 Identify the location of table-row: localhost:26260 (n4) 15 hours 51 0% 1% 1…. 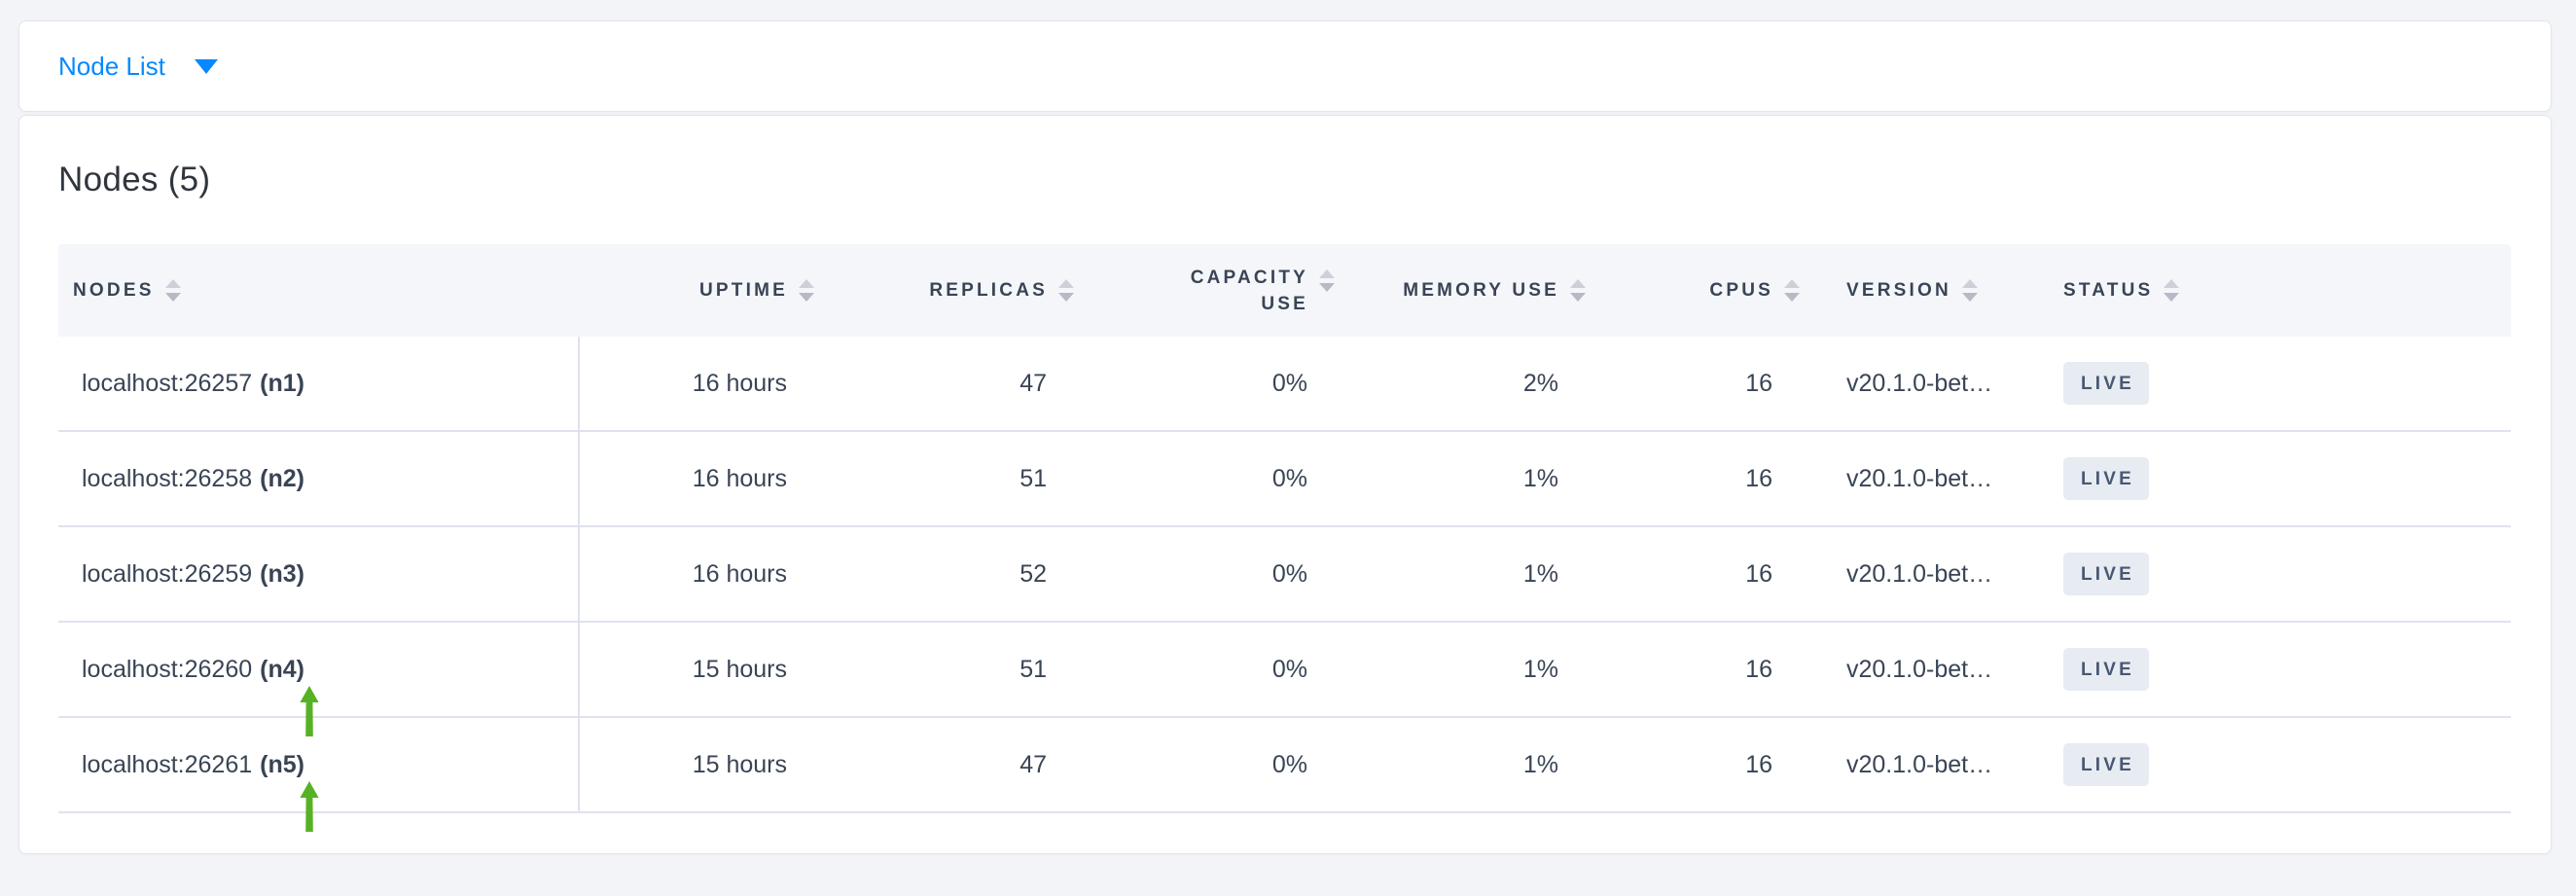
(1284, 680).